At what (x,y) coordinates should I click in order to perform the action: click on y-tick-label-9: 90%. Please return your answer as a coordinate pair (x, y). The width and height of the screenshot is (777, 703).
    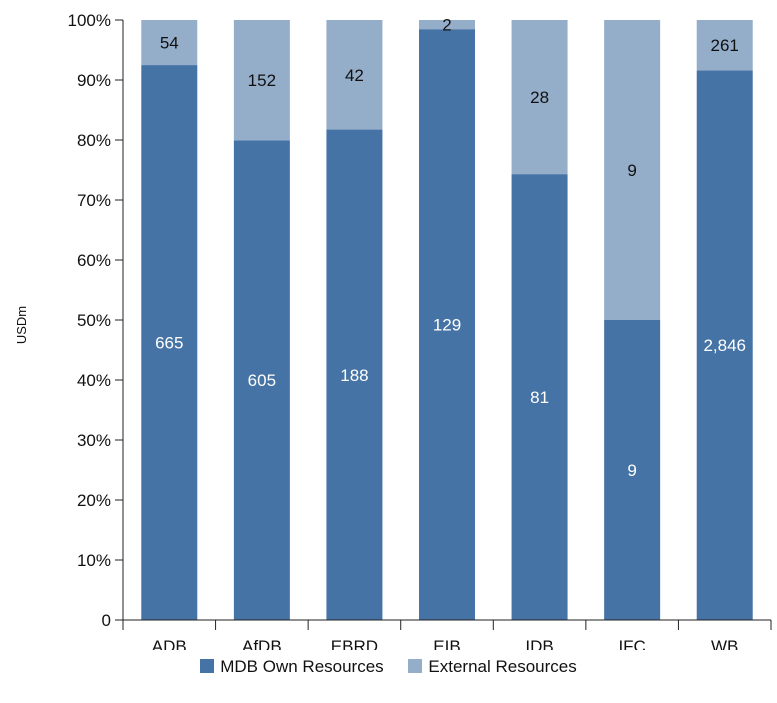
    Looking at the image, I should click on (94, 80).